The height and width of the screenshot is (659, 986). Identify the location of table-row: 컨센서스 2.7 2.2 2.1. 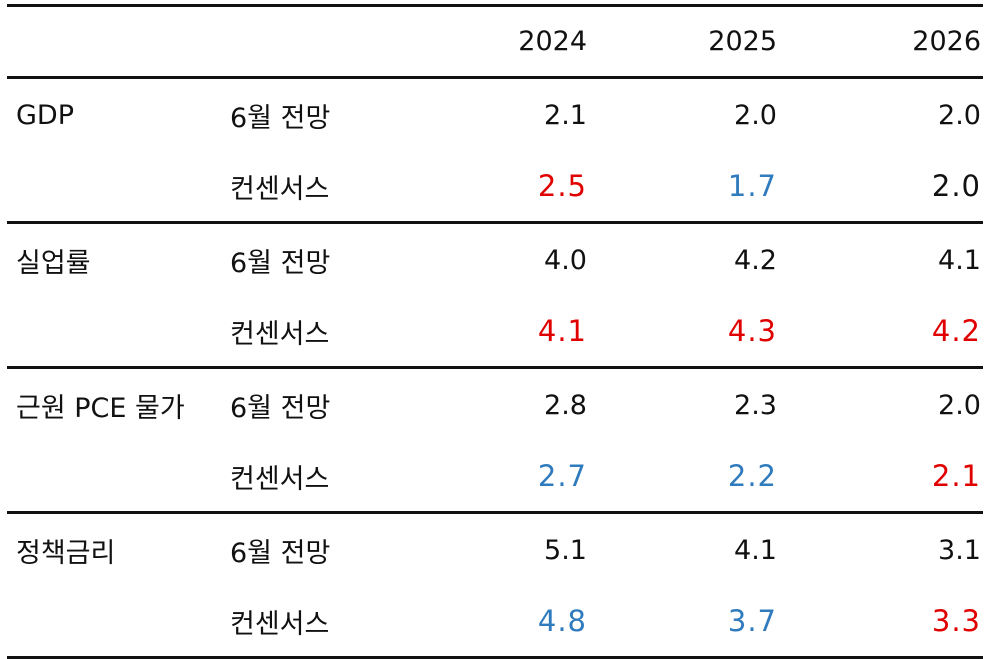
(495, 477).